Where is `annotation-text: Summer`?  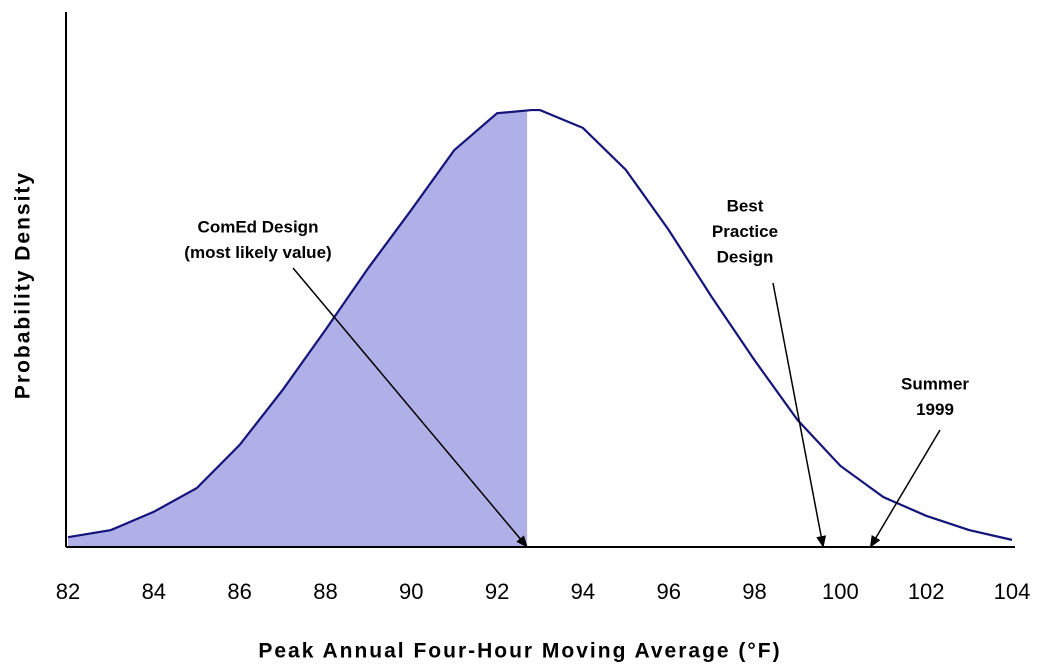 annotation-text: Summer is located at coordinates (935, 383).